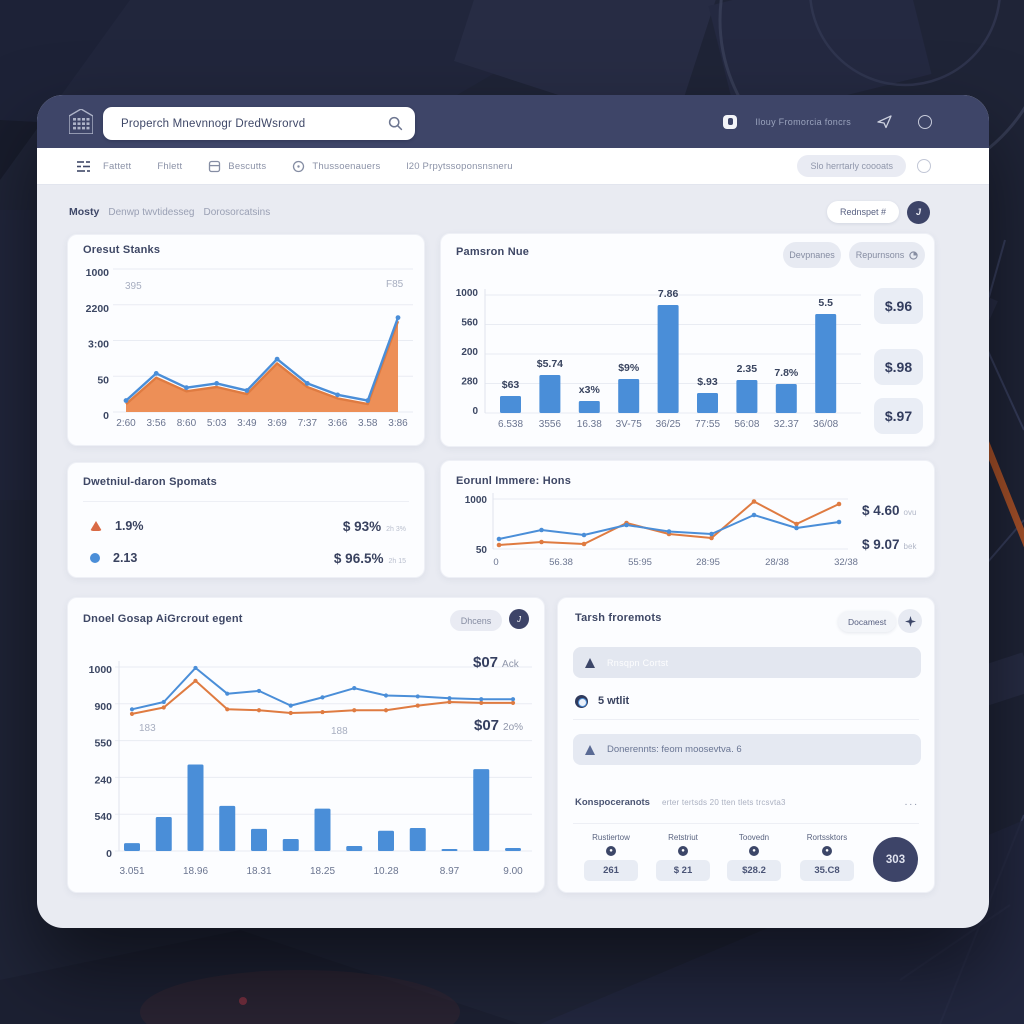  Describe the element at coordinates (338, 423) in the screenshot. I see `svg-text: 3:66` at that location.